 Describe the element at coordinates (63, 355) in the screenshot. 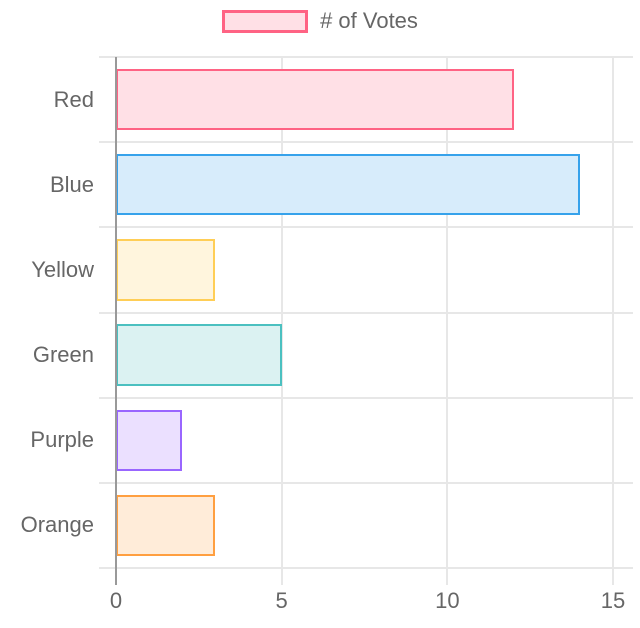

I see `y-axis-label-green: Green` at that location.